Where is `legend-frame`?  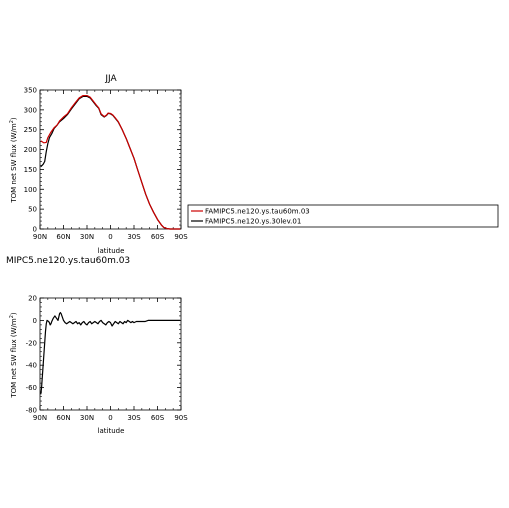
legend-frame is located at coordinates (343, 216).